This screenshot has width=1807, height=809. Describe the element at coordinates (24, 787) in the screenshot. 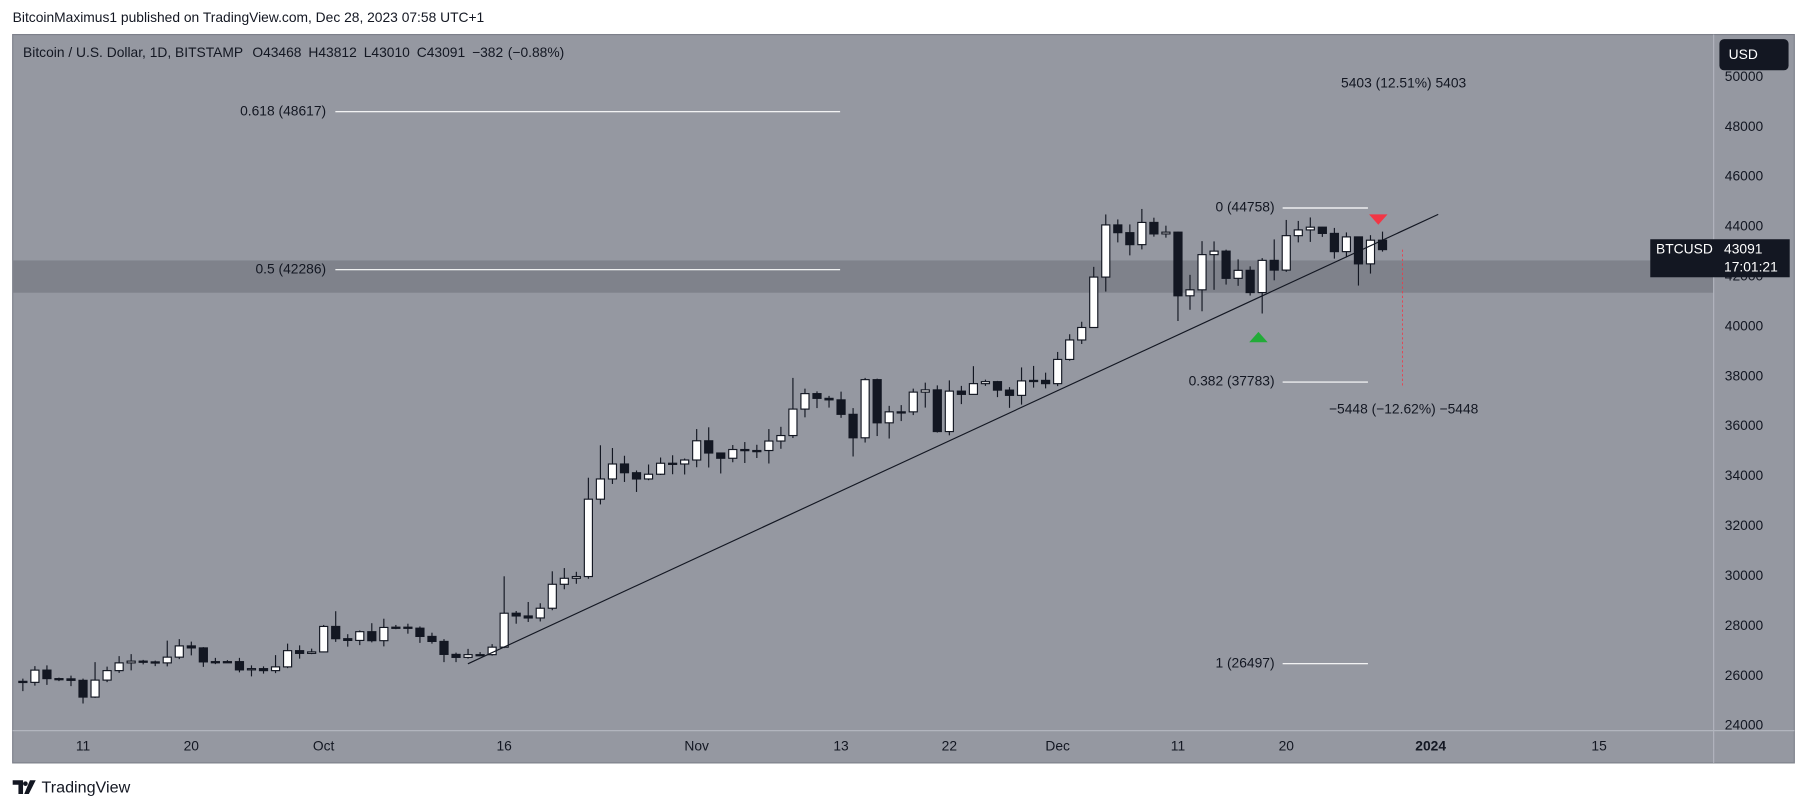

I see `logo-icon` at that location.